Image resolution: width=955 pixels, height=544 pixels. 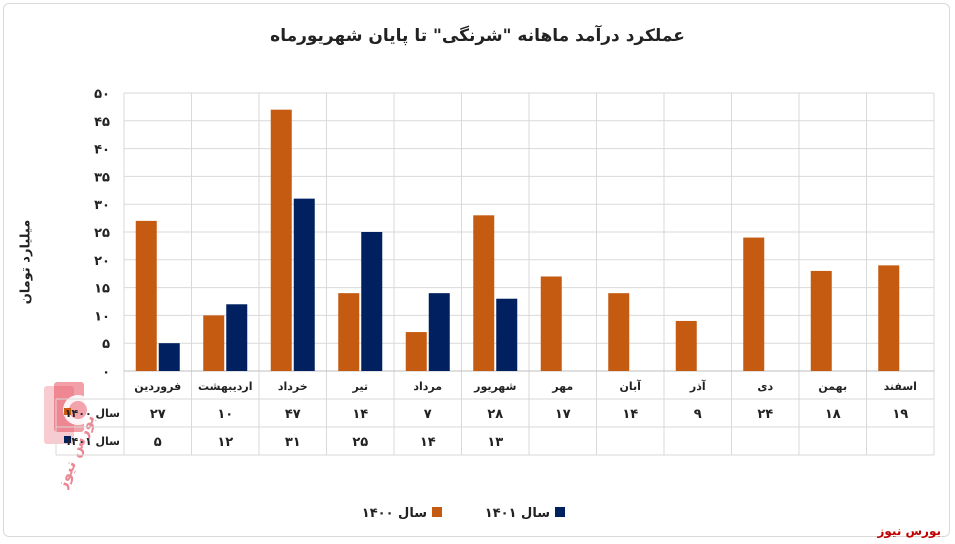 I want to click on y-tick-label: ۲۰, so click(x=102, y=261).